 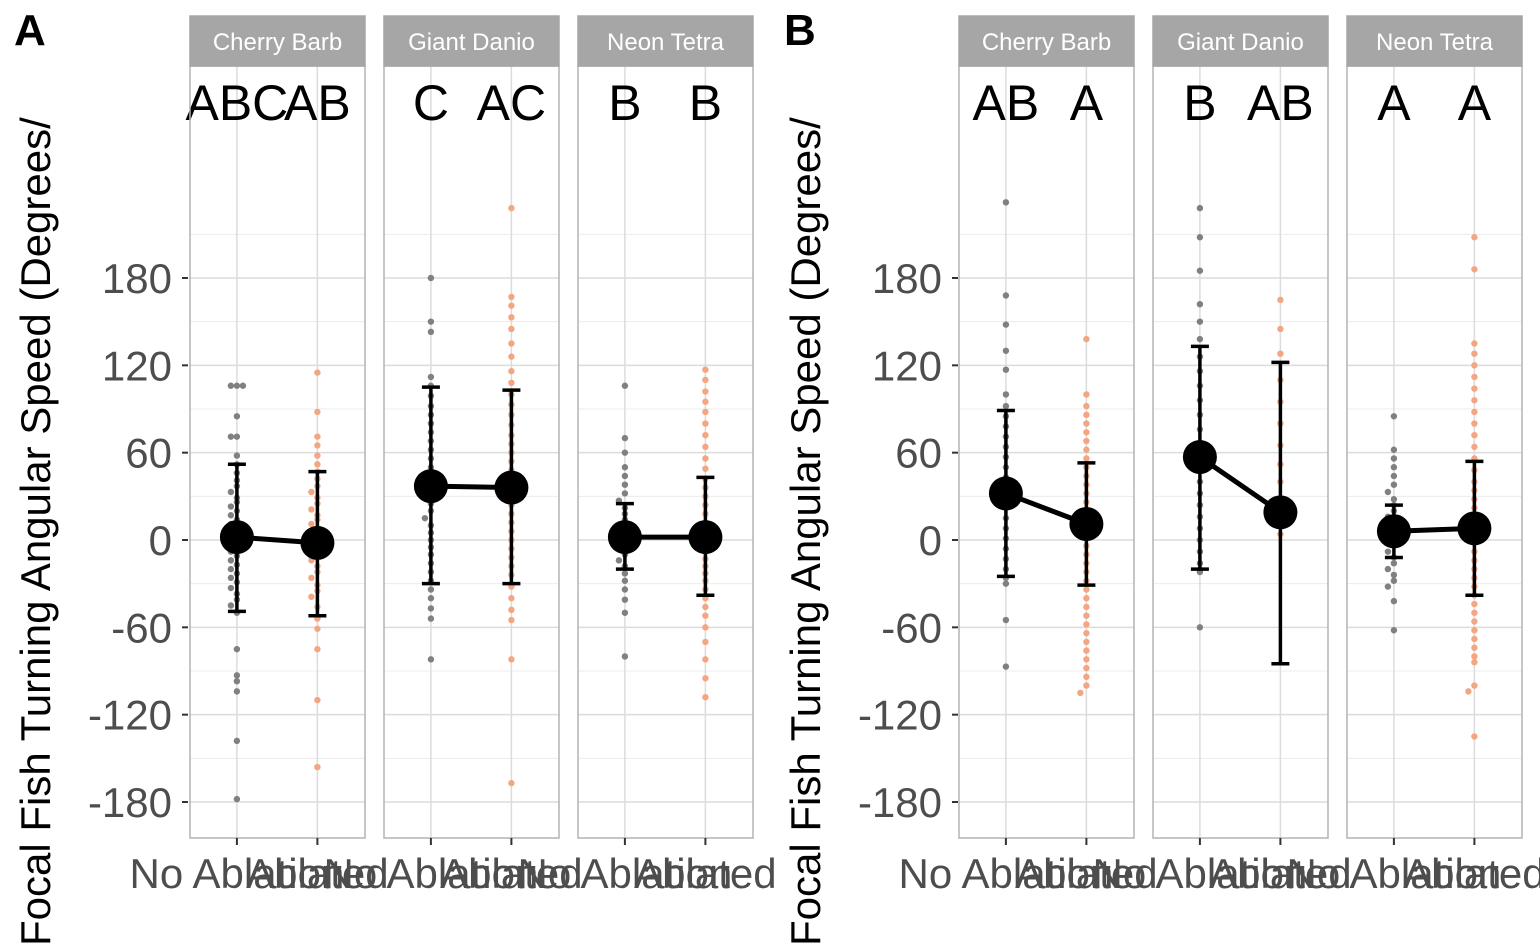 What do you see at coordinates (1474, 528) in the screenshot?
I see `mean-point` at bounding box center [1474, 528].